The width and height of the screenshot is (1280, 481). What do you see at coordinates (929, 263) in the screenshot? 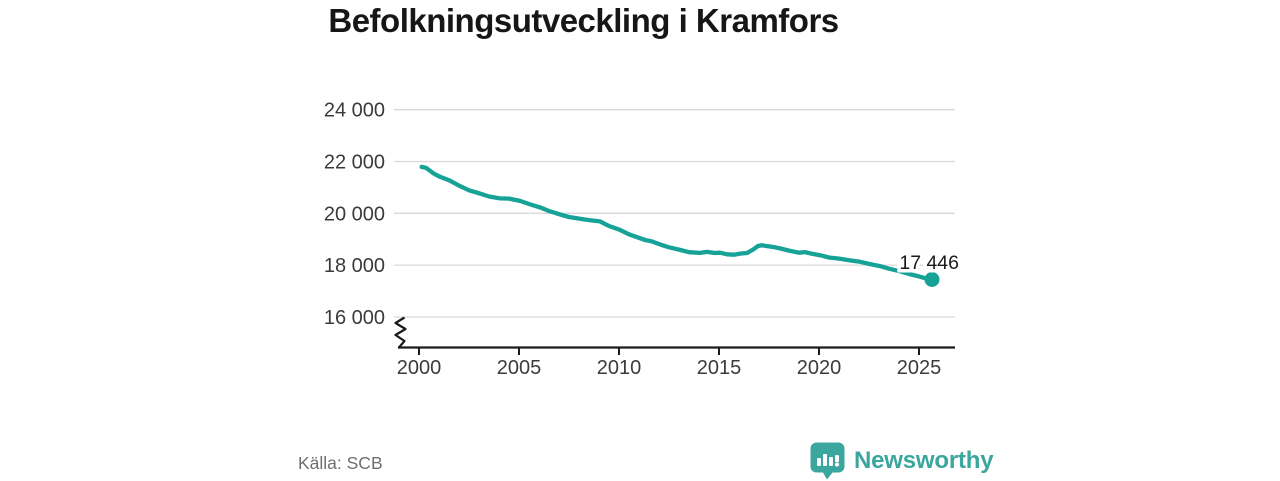
I see `end-value-label: 17 446` at bounding box center [929, 263].